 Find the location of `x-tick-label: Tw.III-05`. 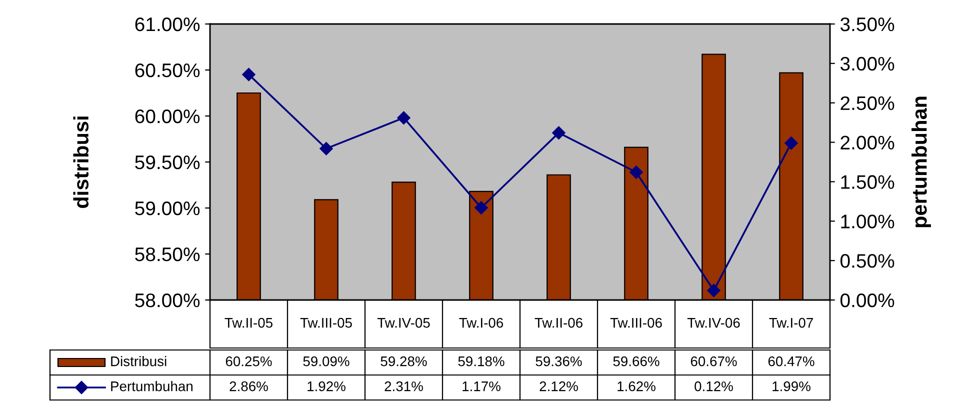

x-tick-label: Tw.III-05 is located at coordinates (326, 323).